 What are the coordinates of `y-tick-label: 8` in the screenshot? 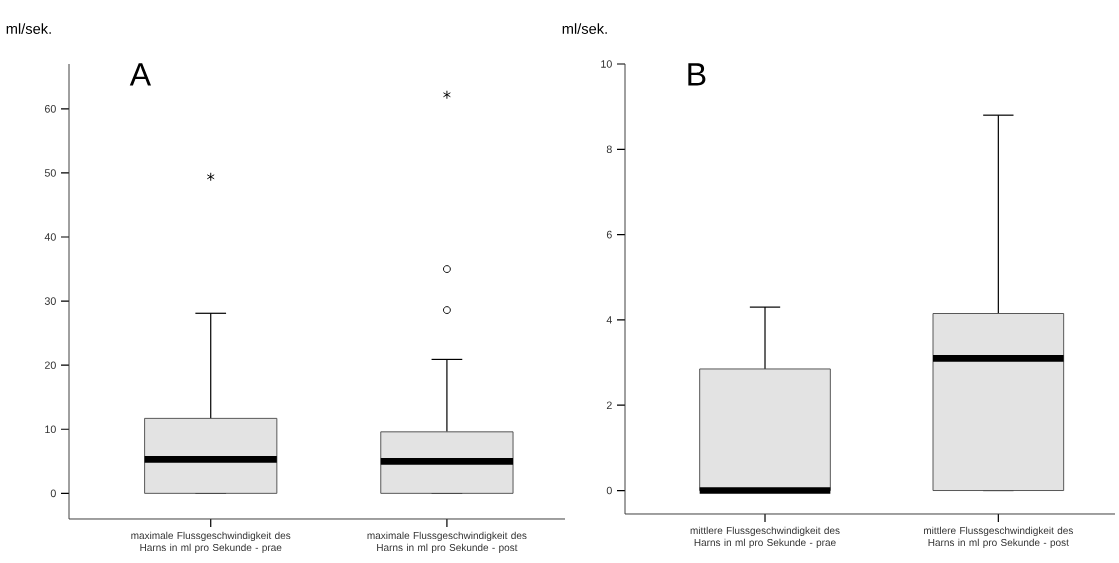 It's located at (609, 149).